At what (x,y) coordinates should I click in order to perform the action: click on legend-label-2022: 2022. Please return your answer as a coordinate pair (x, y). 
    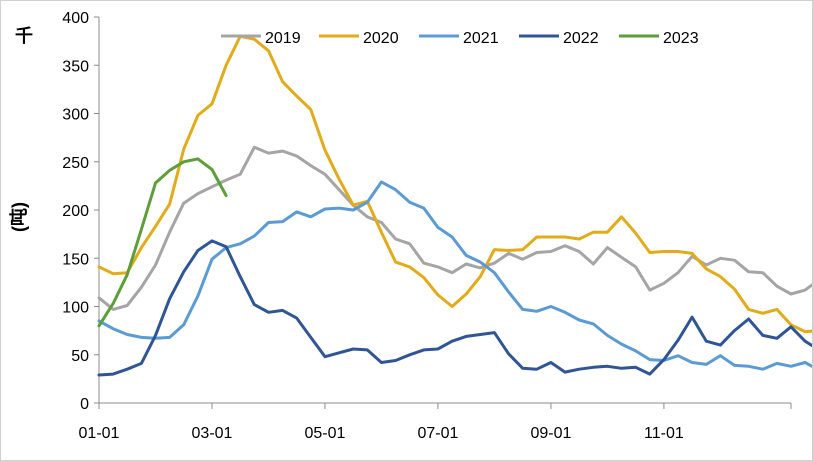
    Looking at the image, I should click on (581, 38).